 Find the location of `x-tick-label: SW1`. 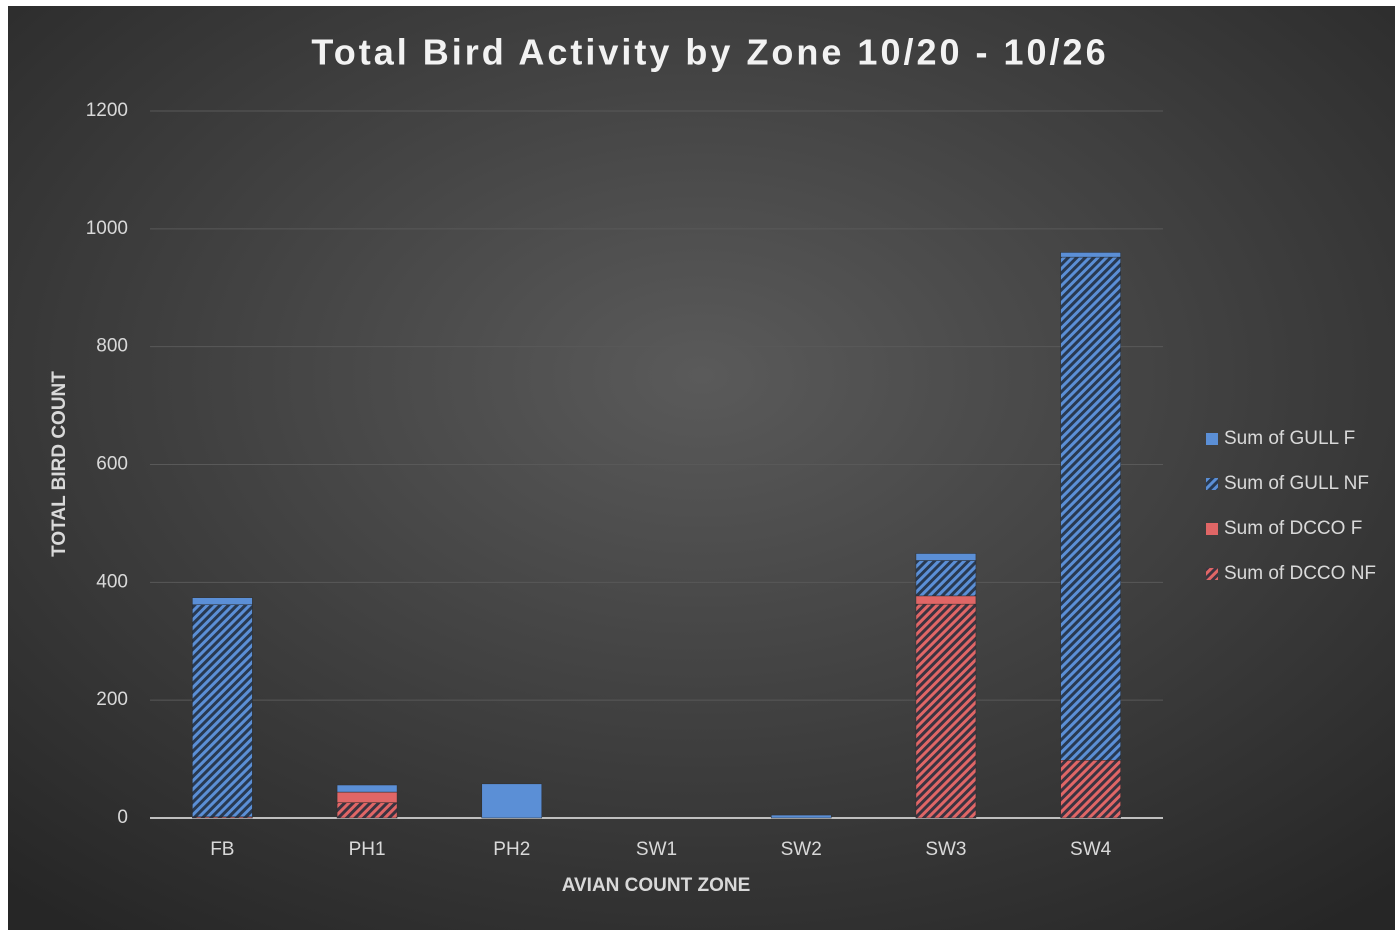

x-tick-label: SW1 is located at coordinates (656, 849).